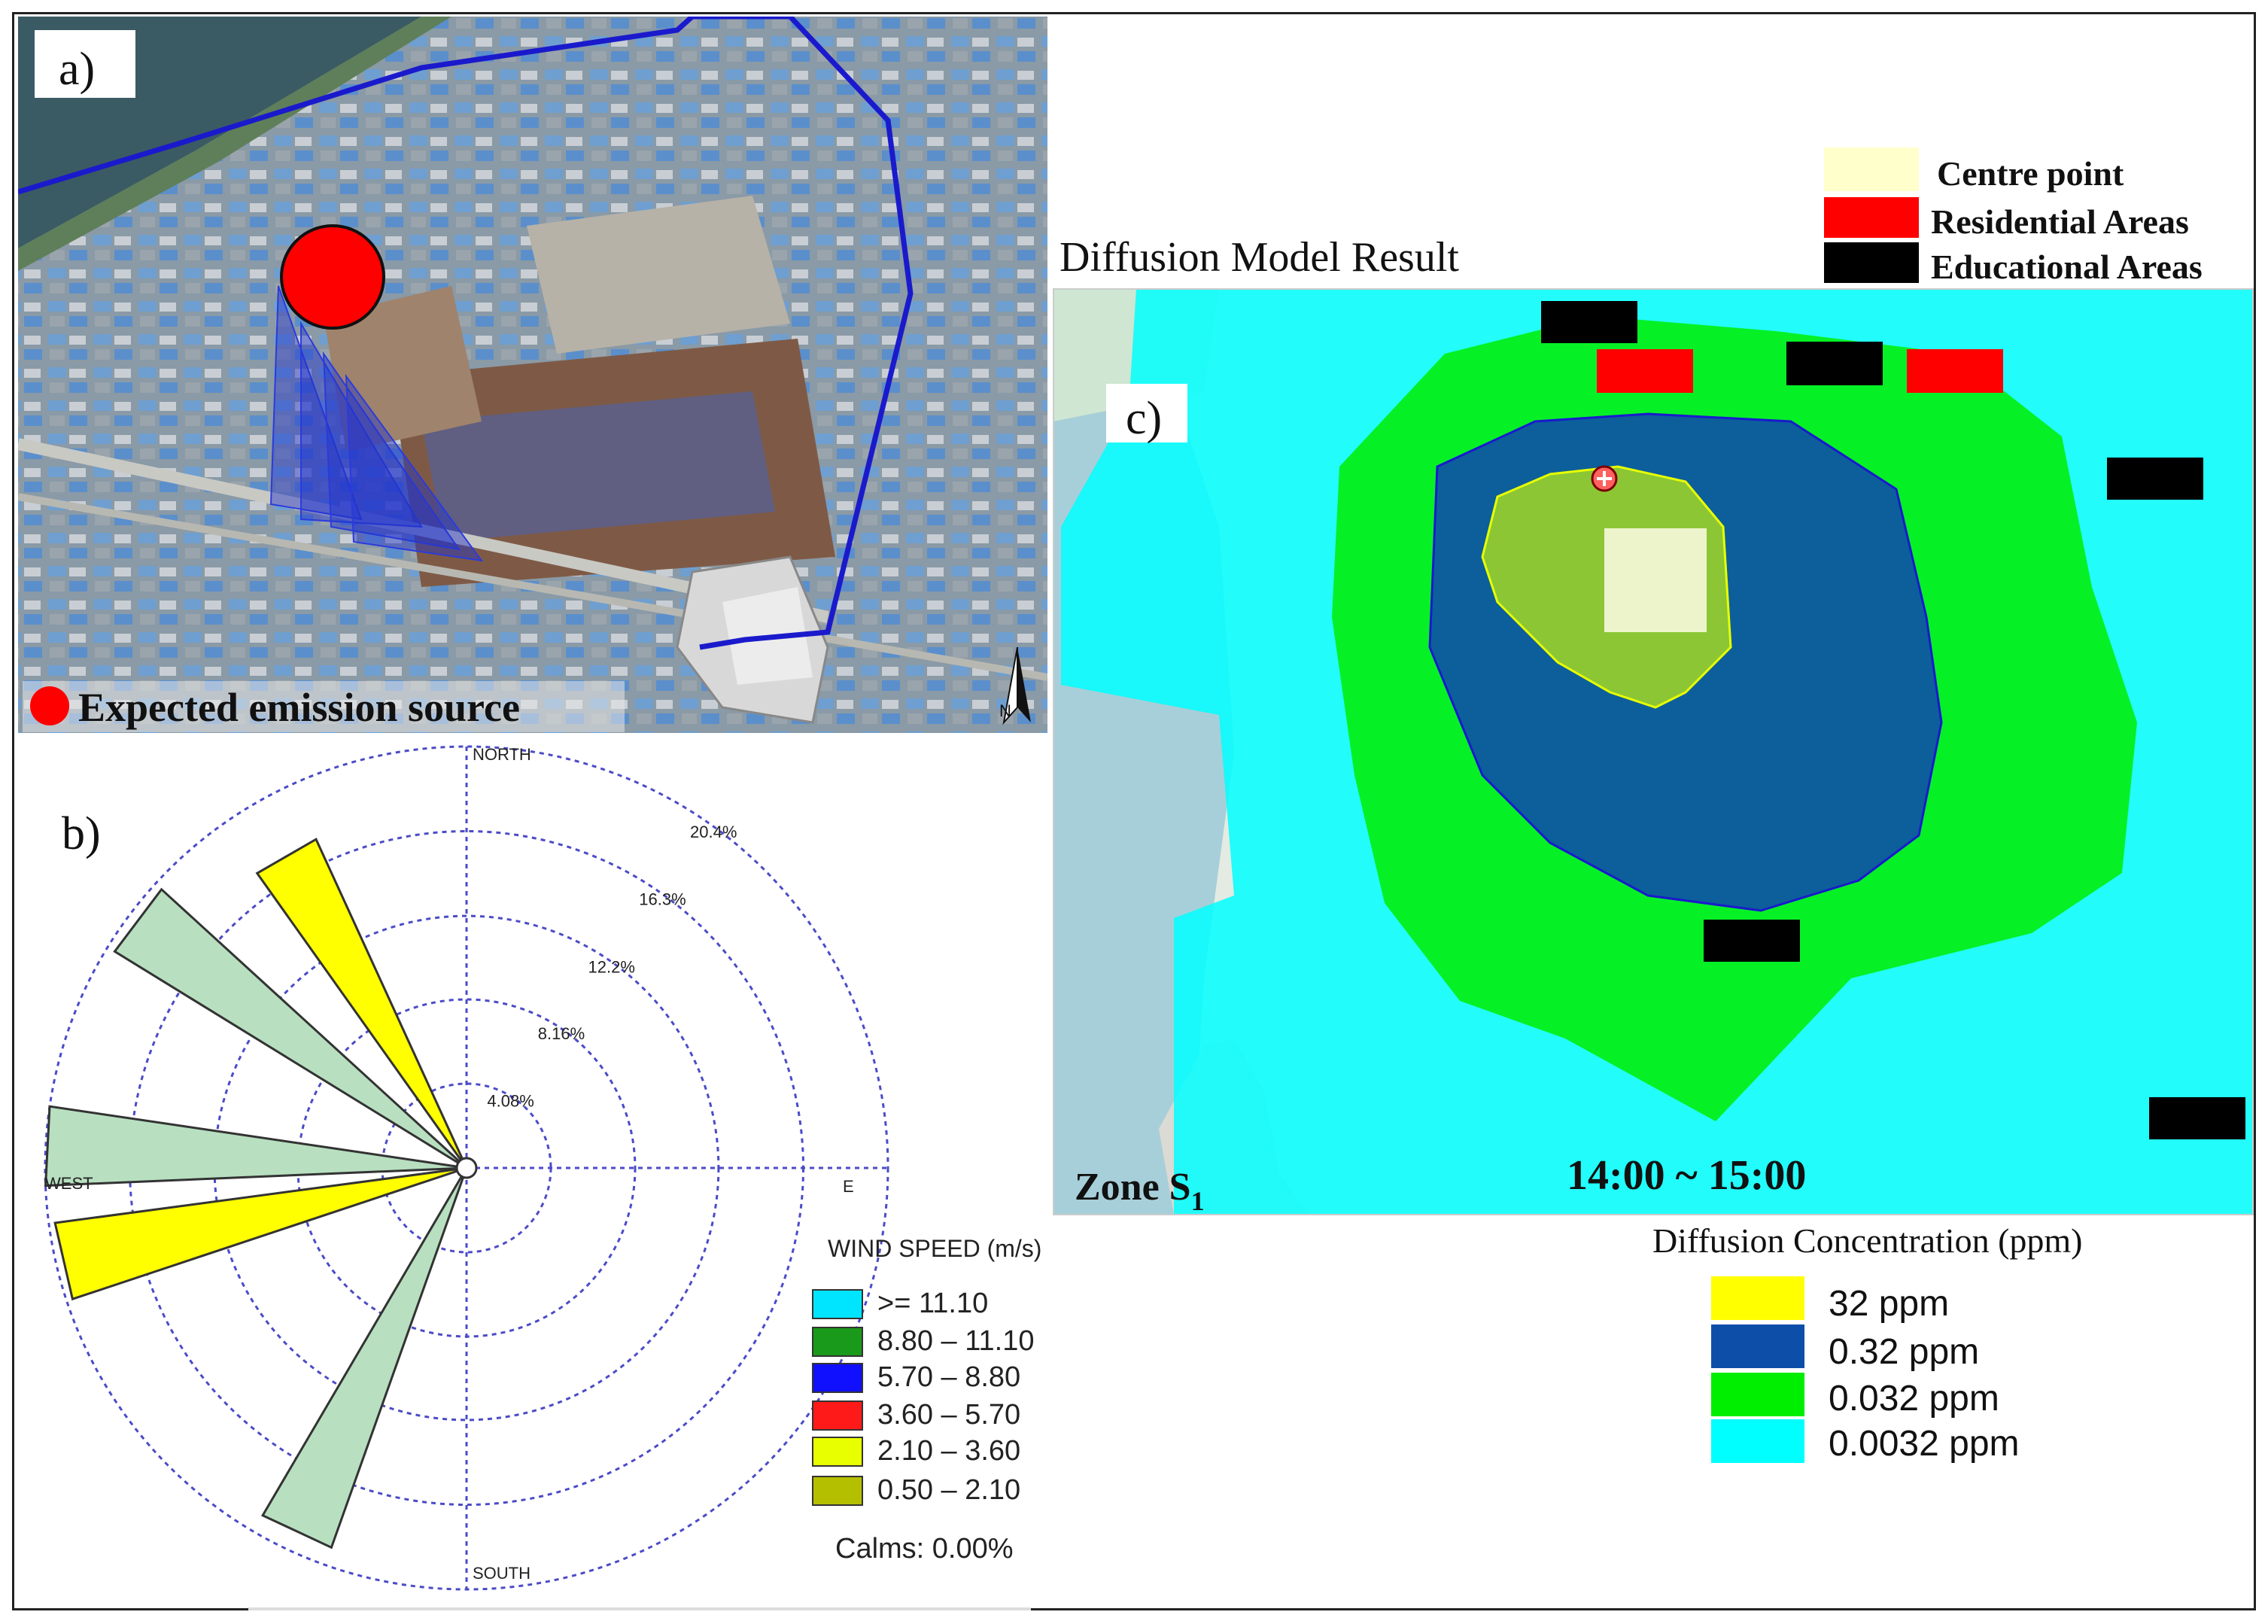  I want to click on zone-label: Zone S1, so click(1140, 1191).